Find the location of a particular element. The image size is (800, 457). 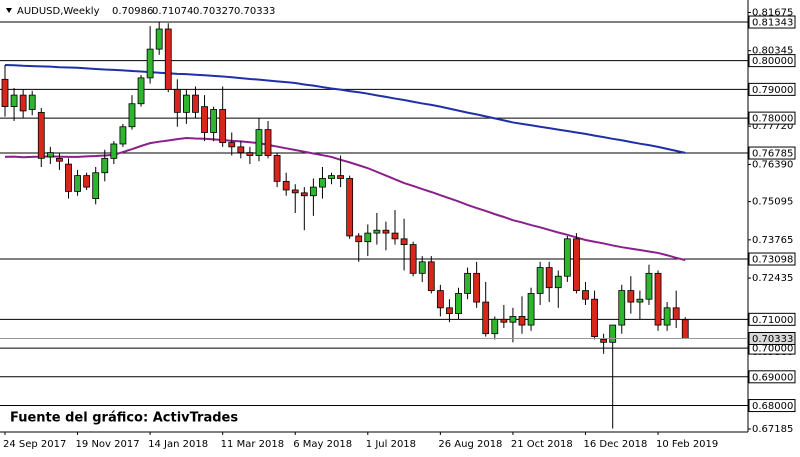

source-label: Fuente del gráfico: ActivTrades is located at coordinates (124, 418).